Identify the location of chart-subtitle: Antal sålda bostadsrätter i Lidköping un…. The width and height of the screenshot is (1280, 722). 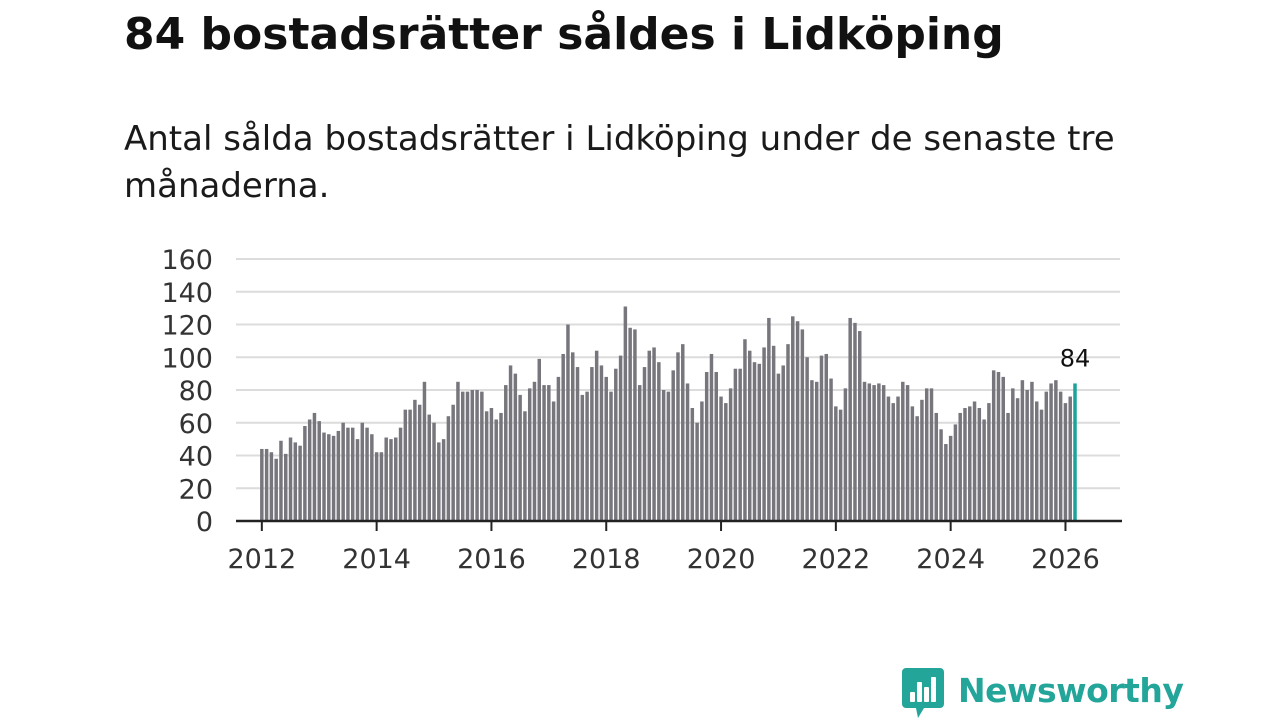
(619, 162).